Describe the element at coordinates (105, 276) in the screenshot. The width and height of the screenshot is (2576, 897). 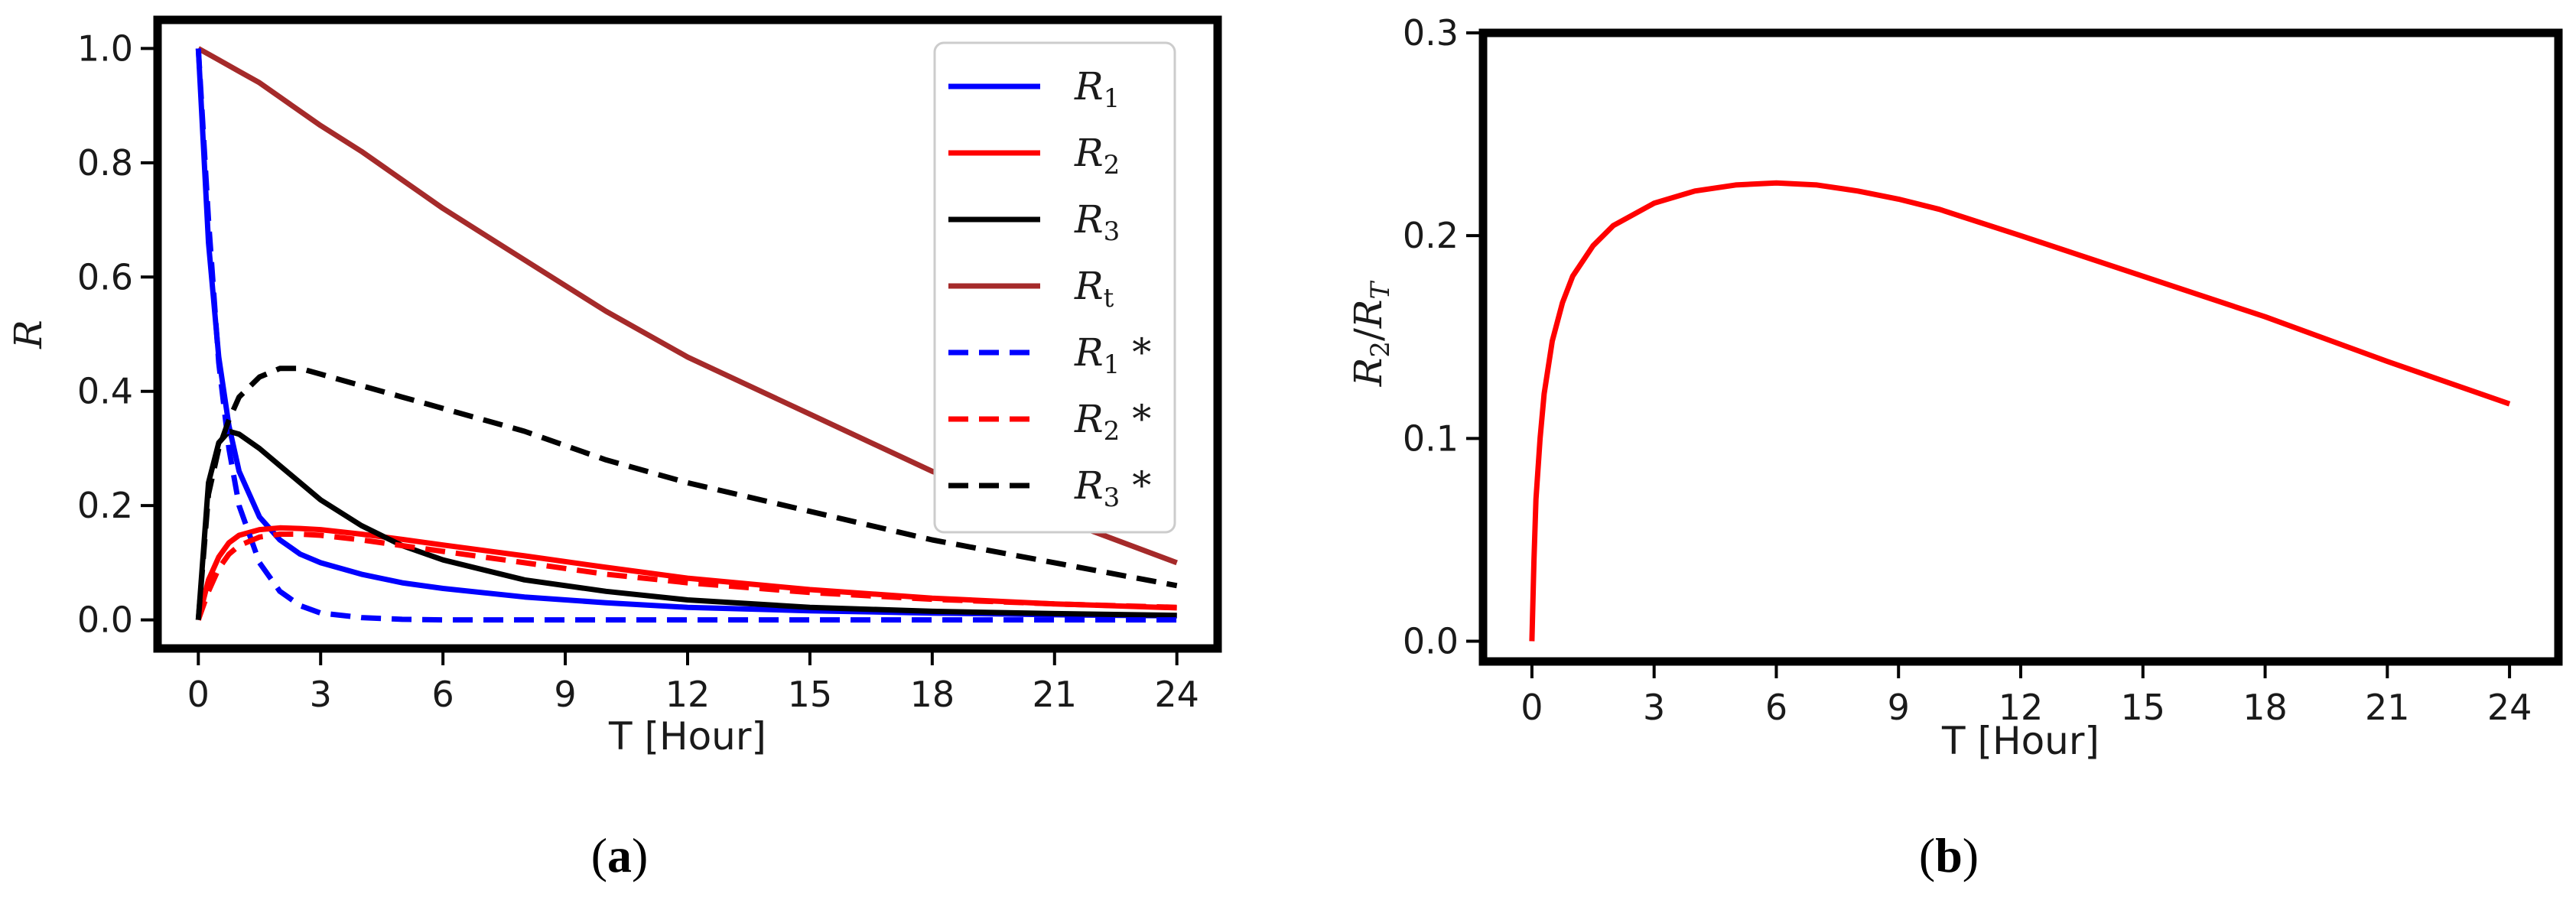
I see `y-tick-label: 0.6` at that location.